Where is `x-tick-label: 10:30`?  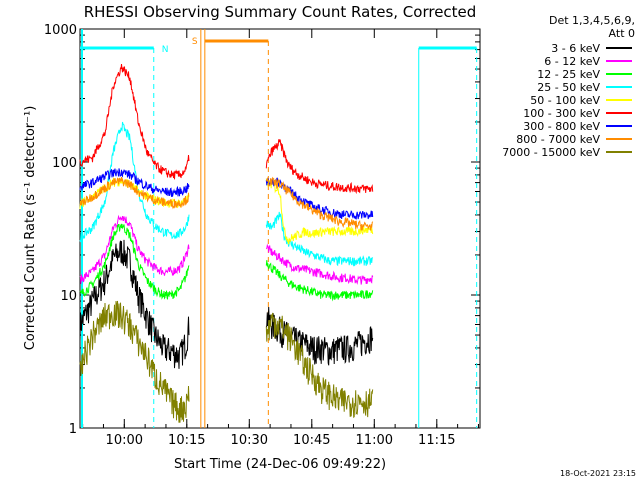 x-tick-label: 10:30 is located at coordinates (249, 440).